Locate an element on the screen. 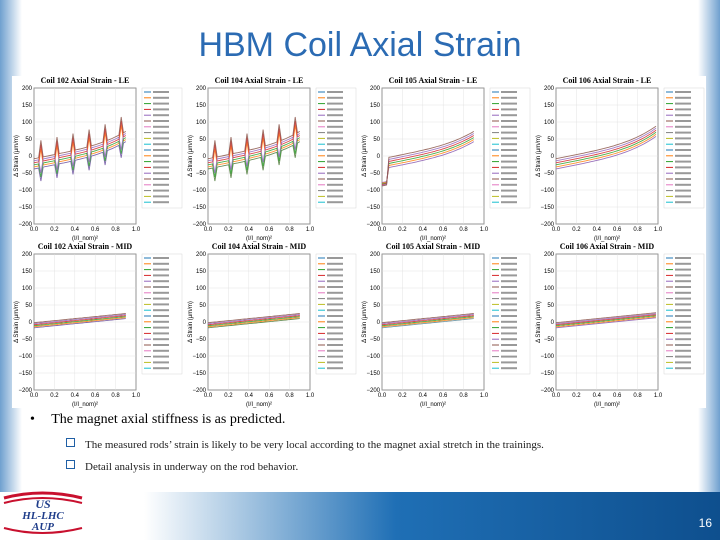  plot-title: Coil 105 Axial Strain - MID is located at coordinates (433, 246).